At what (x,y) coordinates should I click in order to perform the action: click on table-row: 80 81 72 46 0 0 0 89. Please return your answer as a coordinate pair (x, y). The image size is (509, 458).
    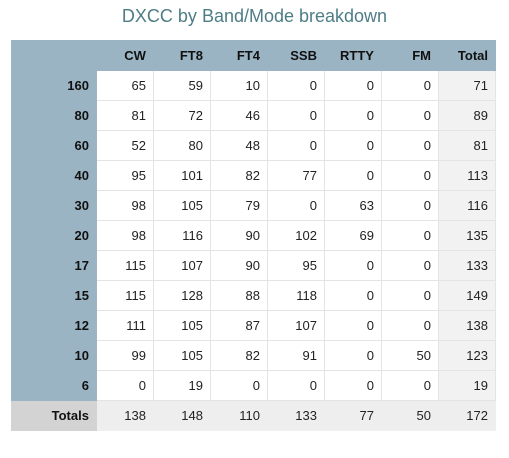
    Looking at the image, I should click on (254, 115).